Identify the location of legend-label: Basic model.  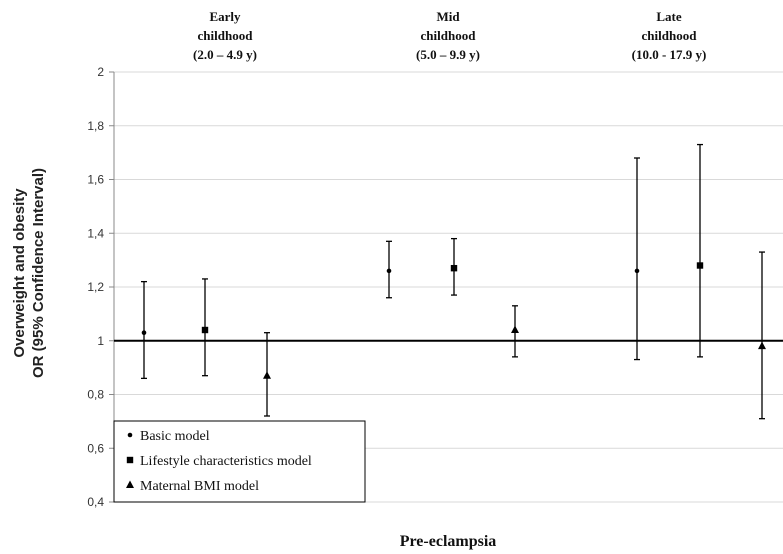
(175, 436).